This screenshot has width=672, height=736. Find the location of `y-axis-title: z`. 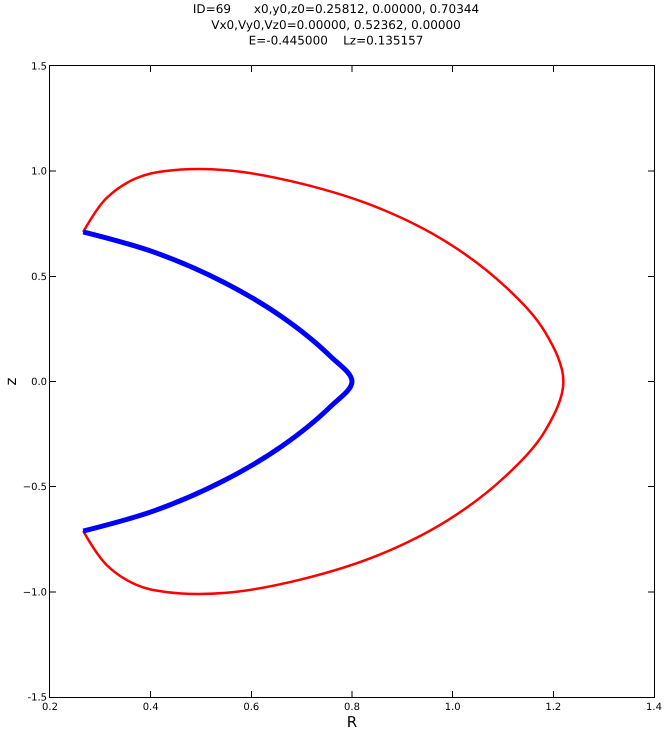

y-axis-title: z is located at coordinates (11, 381).